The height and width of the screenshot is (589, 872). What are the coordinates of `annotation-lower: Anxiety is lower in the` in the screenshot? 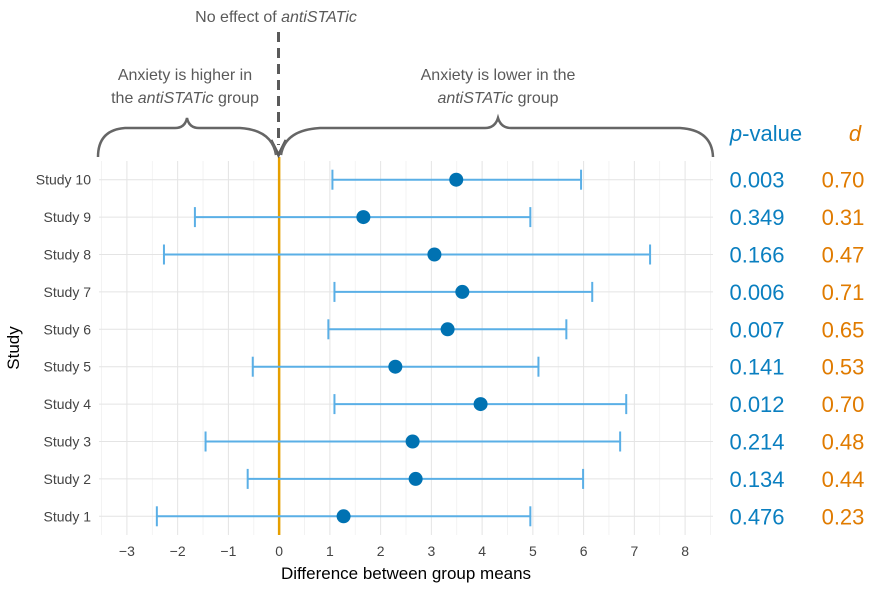 It's located at (498, 75).